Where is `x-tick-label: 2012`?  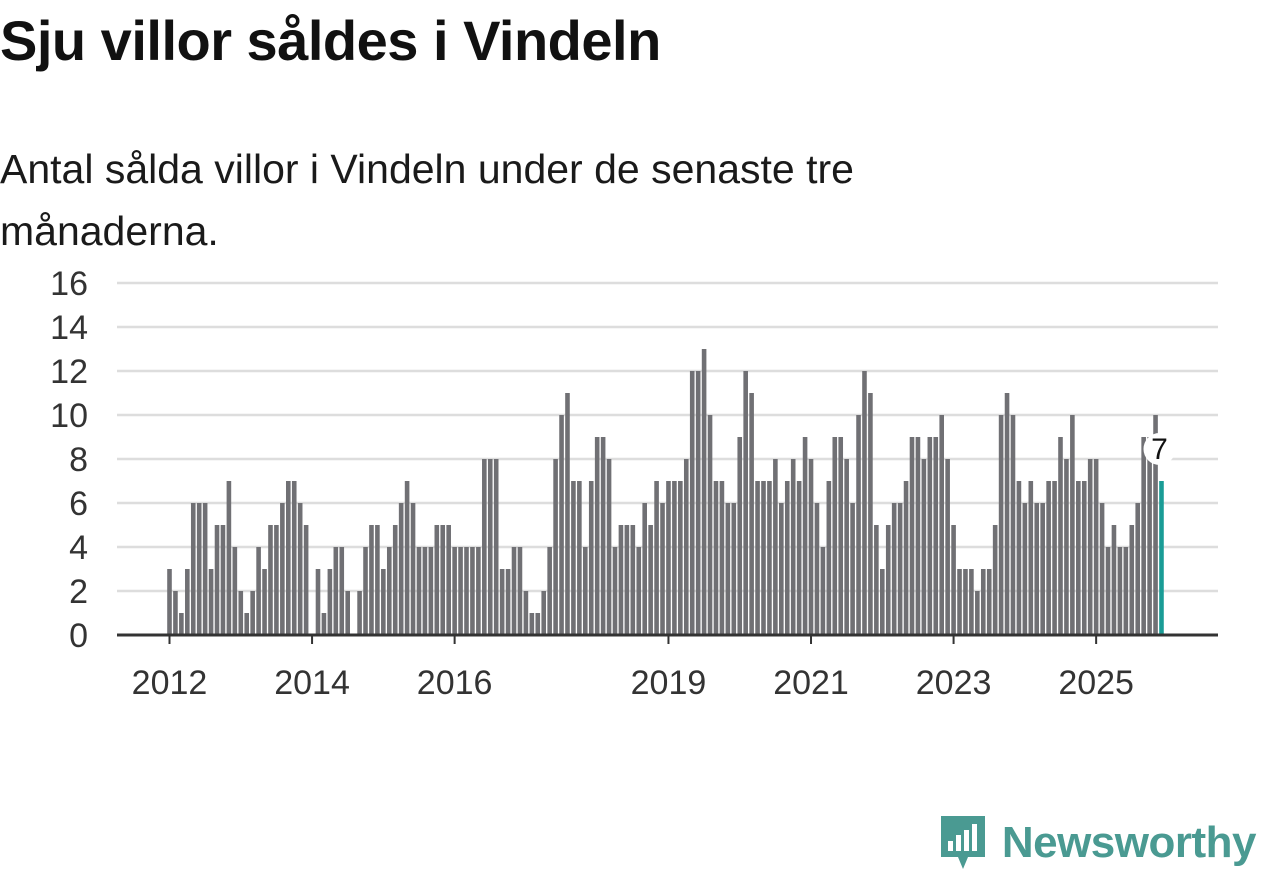 x-tick-label: 2012 is located at coordinates (170, 683).